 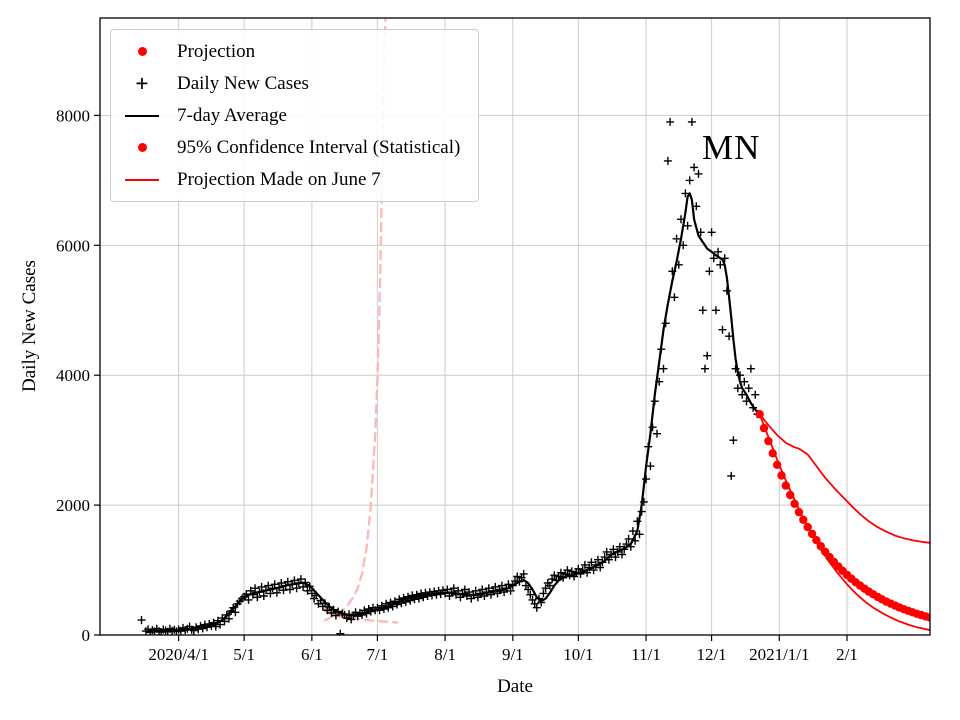 What do you see at coordinates (73, 375) in the screenshot?
I see `y-tick-label: 4000` at bounding box center [73, 375].